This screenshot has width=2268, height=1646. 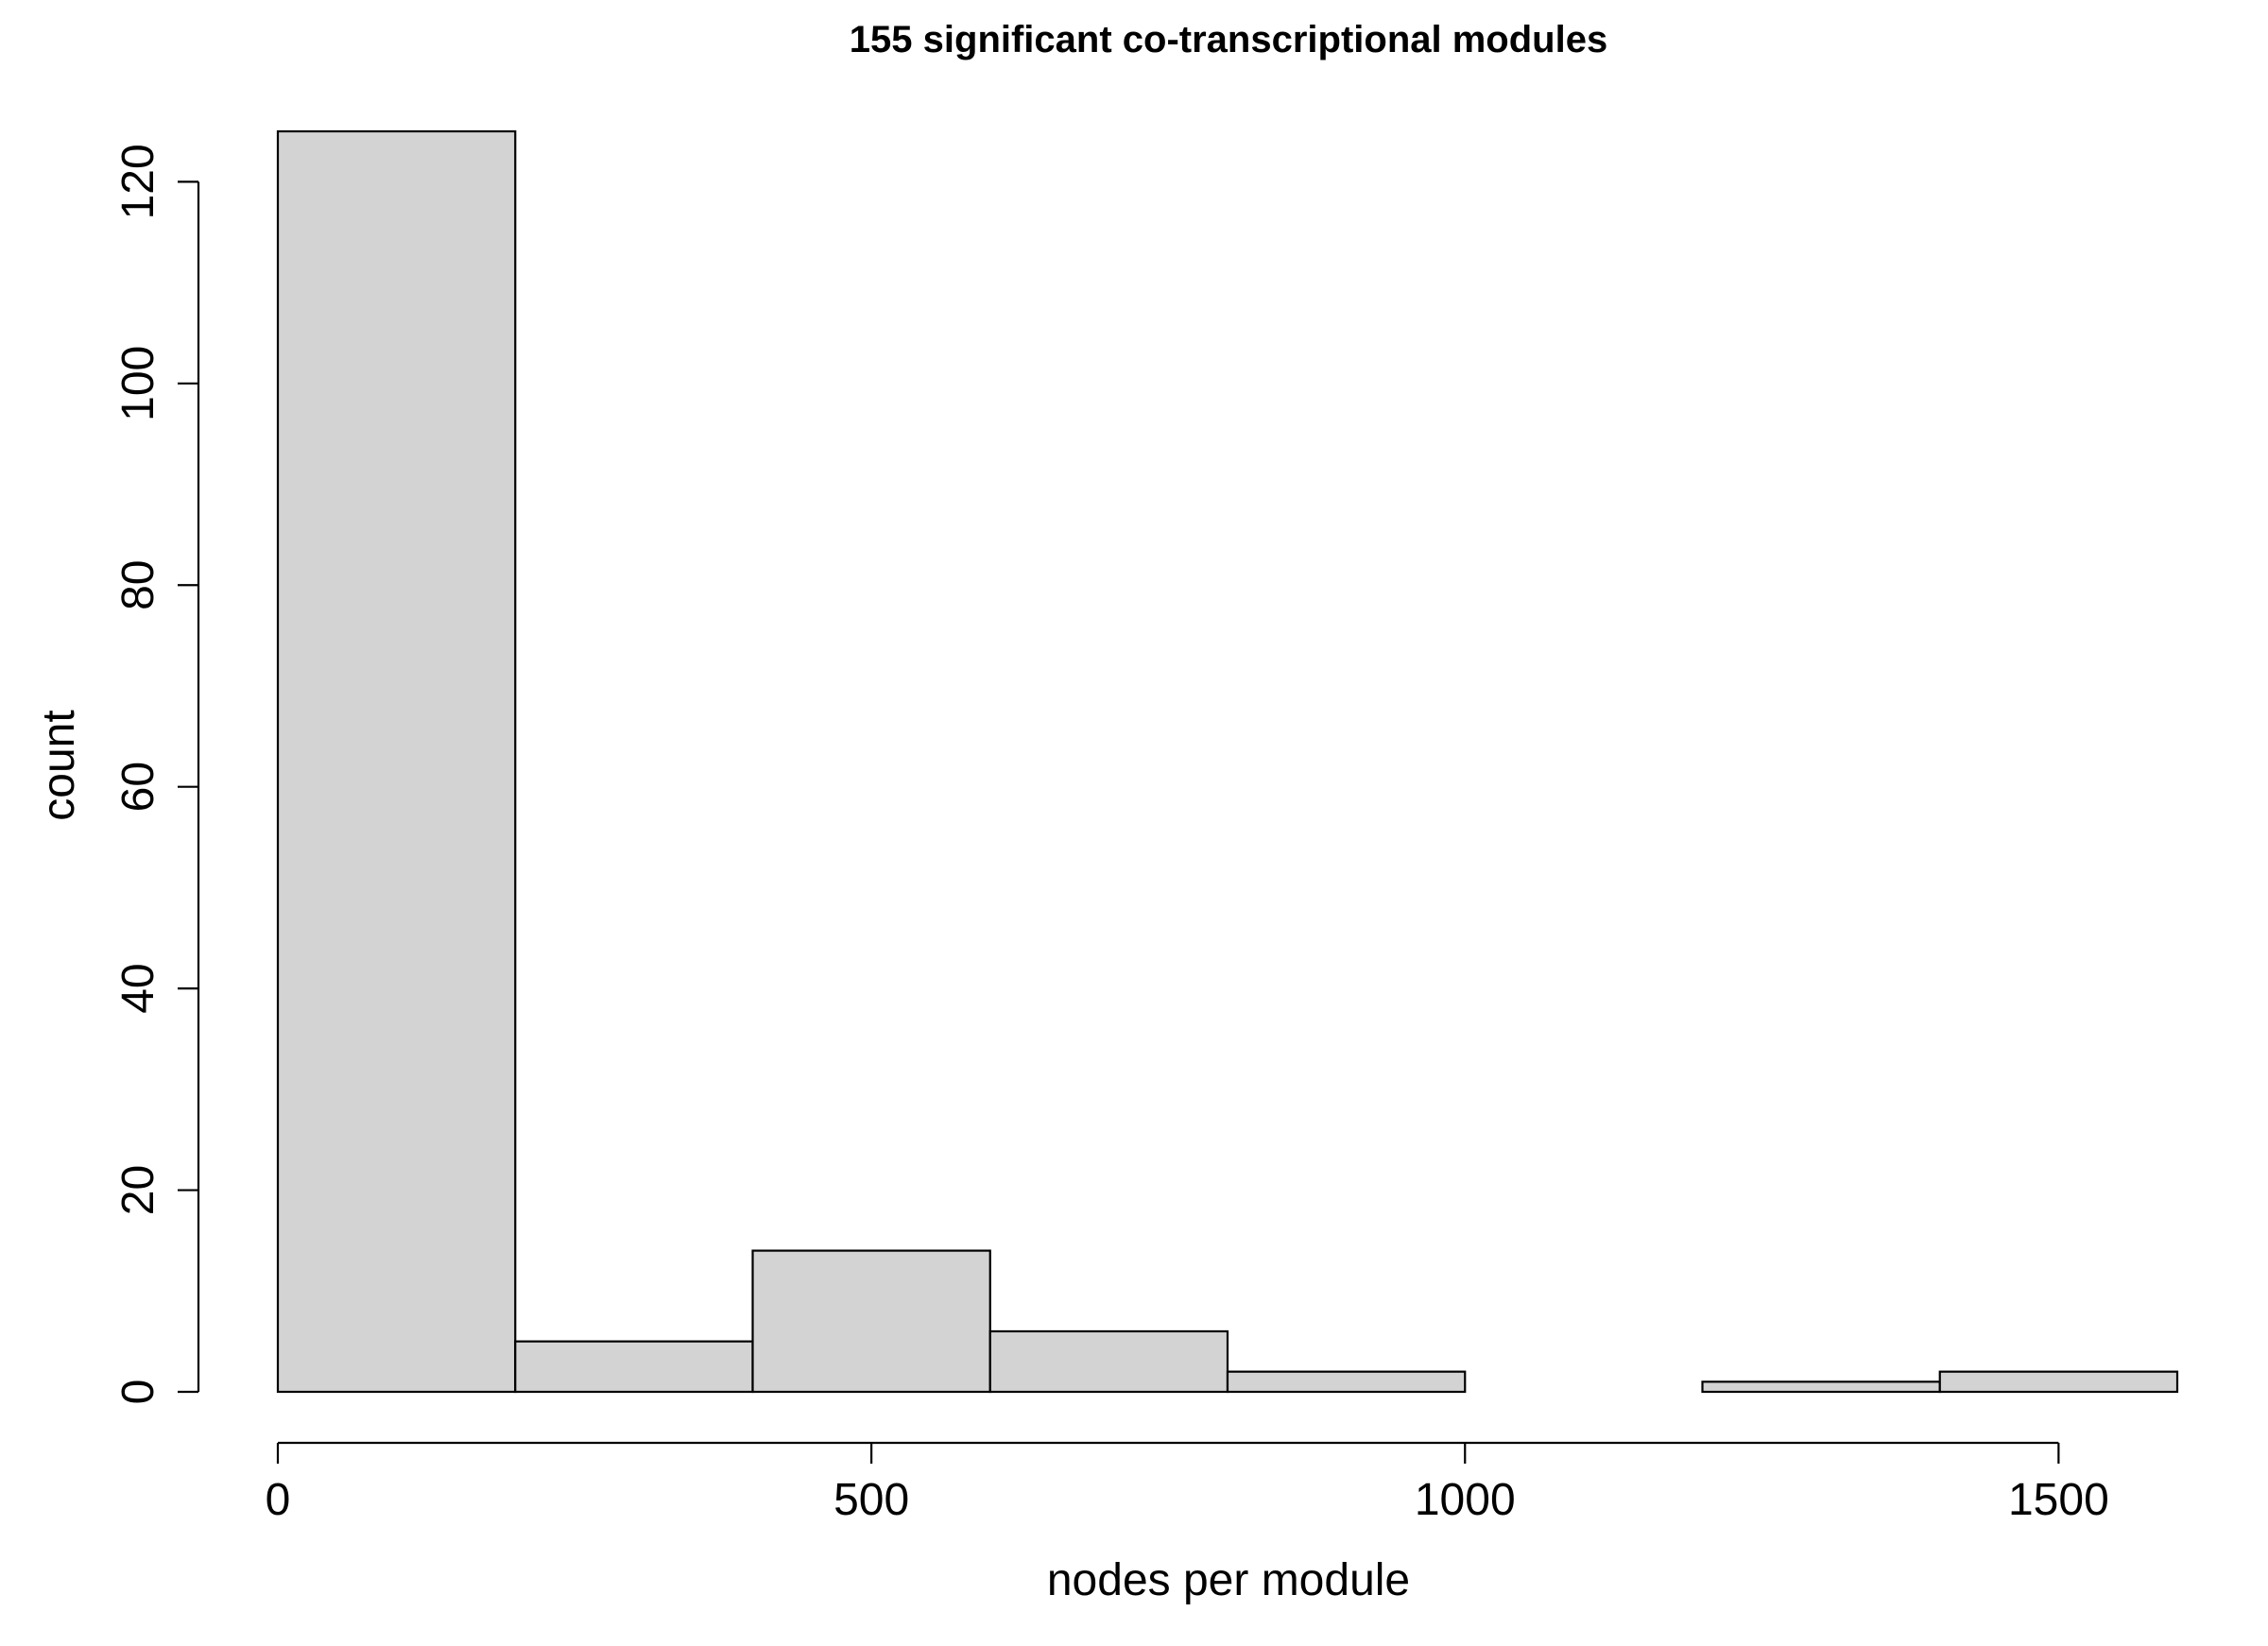 What do you see at coordinates (138, 383) in the screenshot?
I see `y-tick-label: 100` at bounding box center [138, 383].